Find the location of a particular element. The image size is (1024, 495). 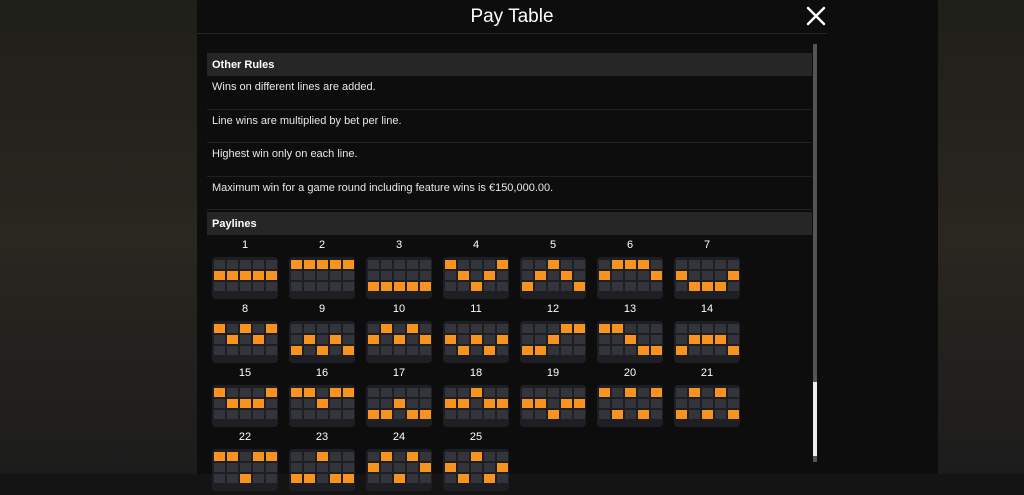

scrollbar-track is located at coordinates (815, 253).